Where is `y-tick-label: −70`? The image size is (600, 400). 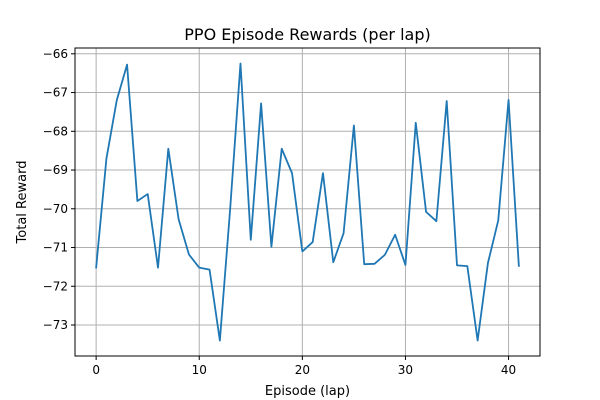
y-tick-label: −70 is located at coordinates (55, 209).